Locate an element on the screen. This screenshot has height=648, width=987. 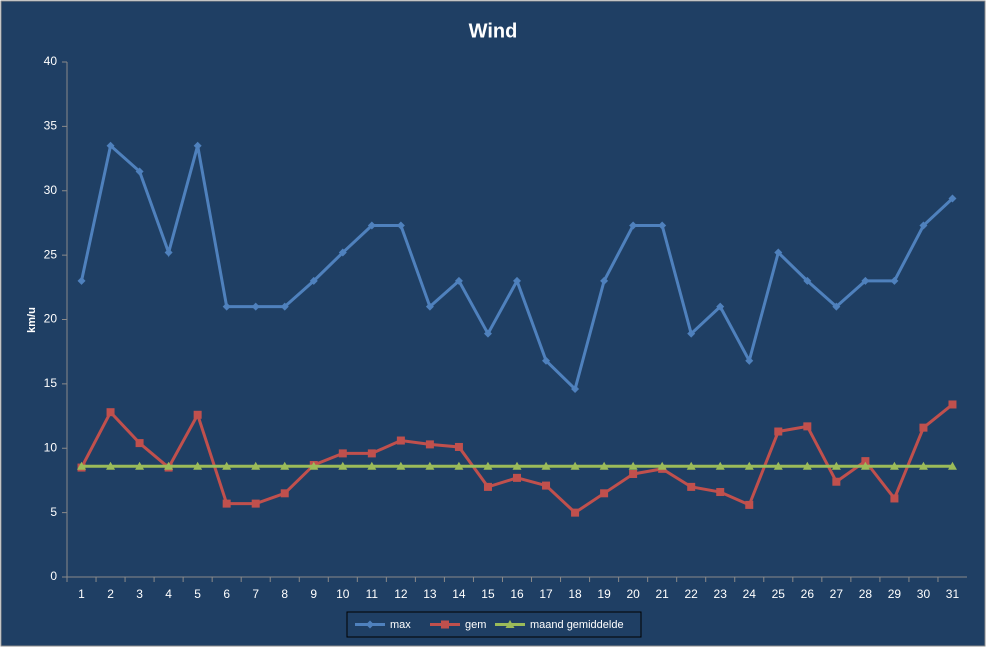
x-tick-label: 21 is located at coordinates (662, 594).